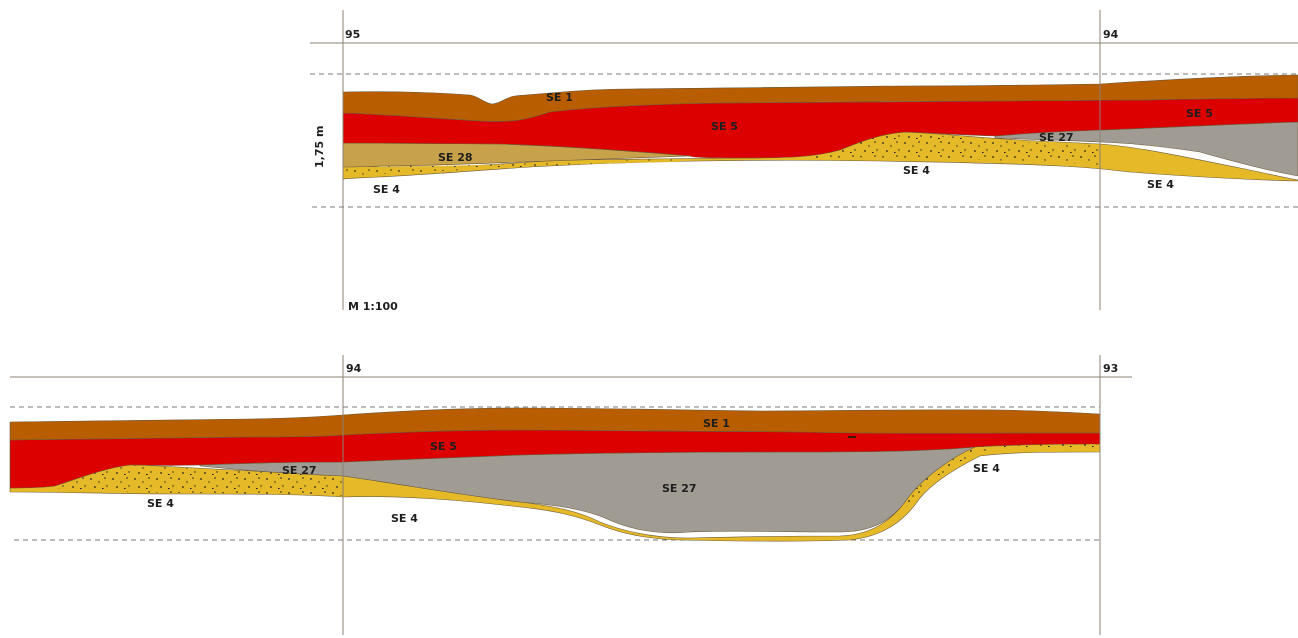 The height and width of the screenshot is (638, 1298). What do you see at coordinates (511, 167) in the screenshot?
I see `top-gravel-left` at bounding box center [511, 167].